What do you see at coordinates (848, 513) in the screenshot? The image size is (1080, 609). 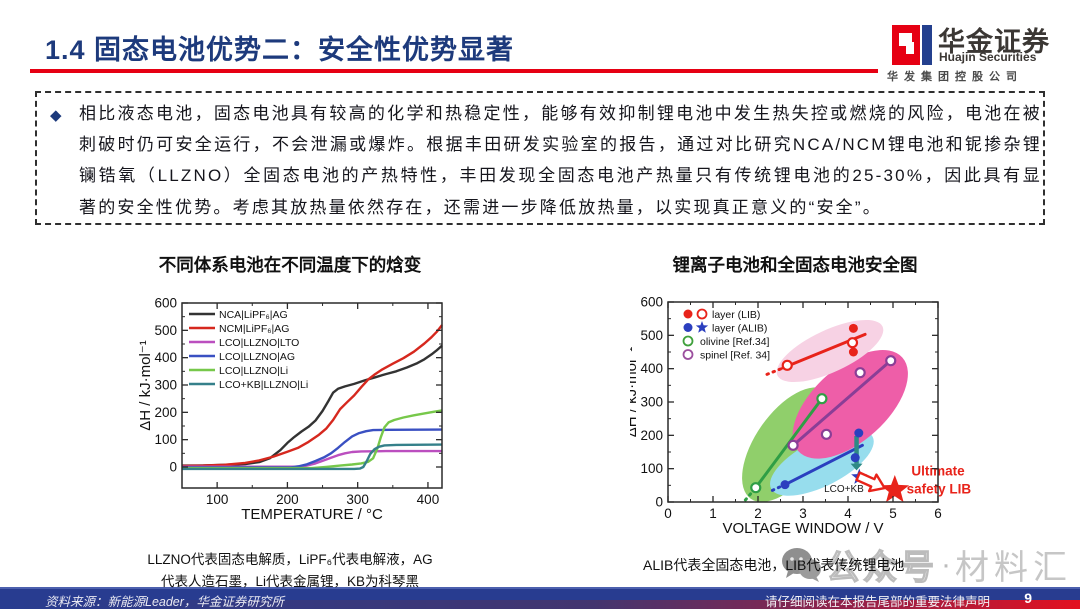 I see `svg-text: 4` at bounding box center [848, 513].